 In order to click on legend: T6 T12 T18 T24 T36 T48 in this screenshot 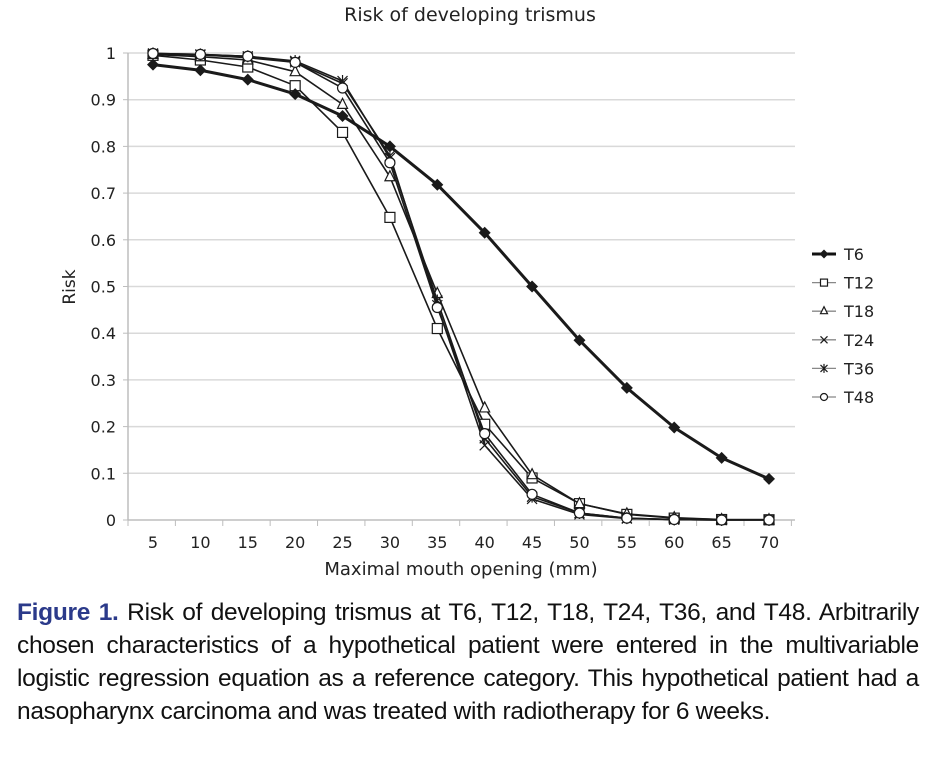, I will do `click(843, 326)`.